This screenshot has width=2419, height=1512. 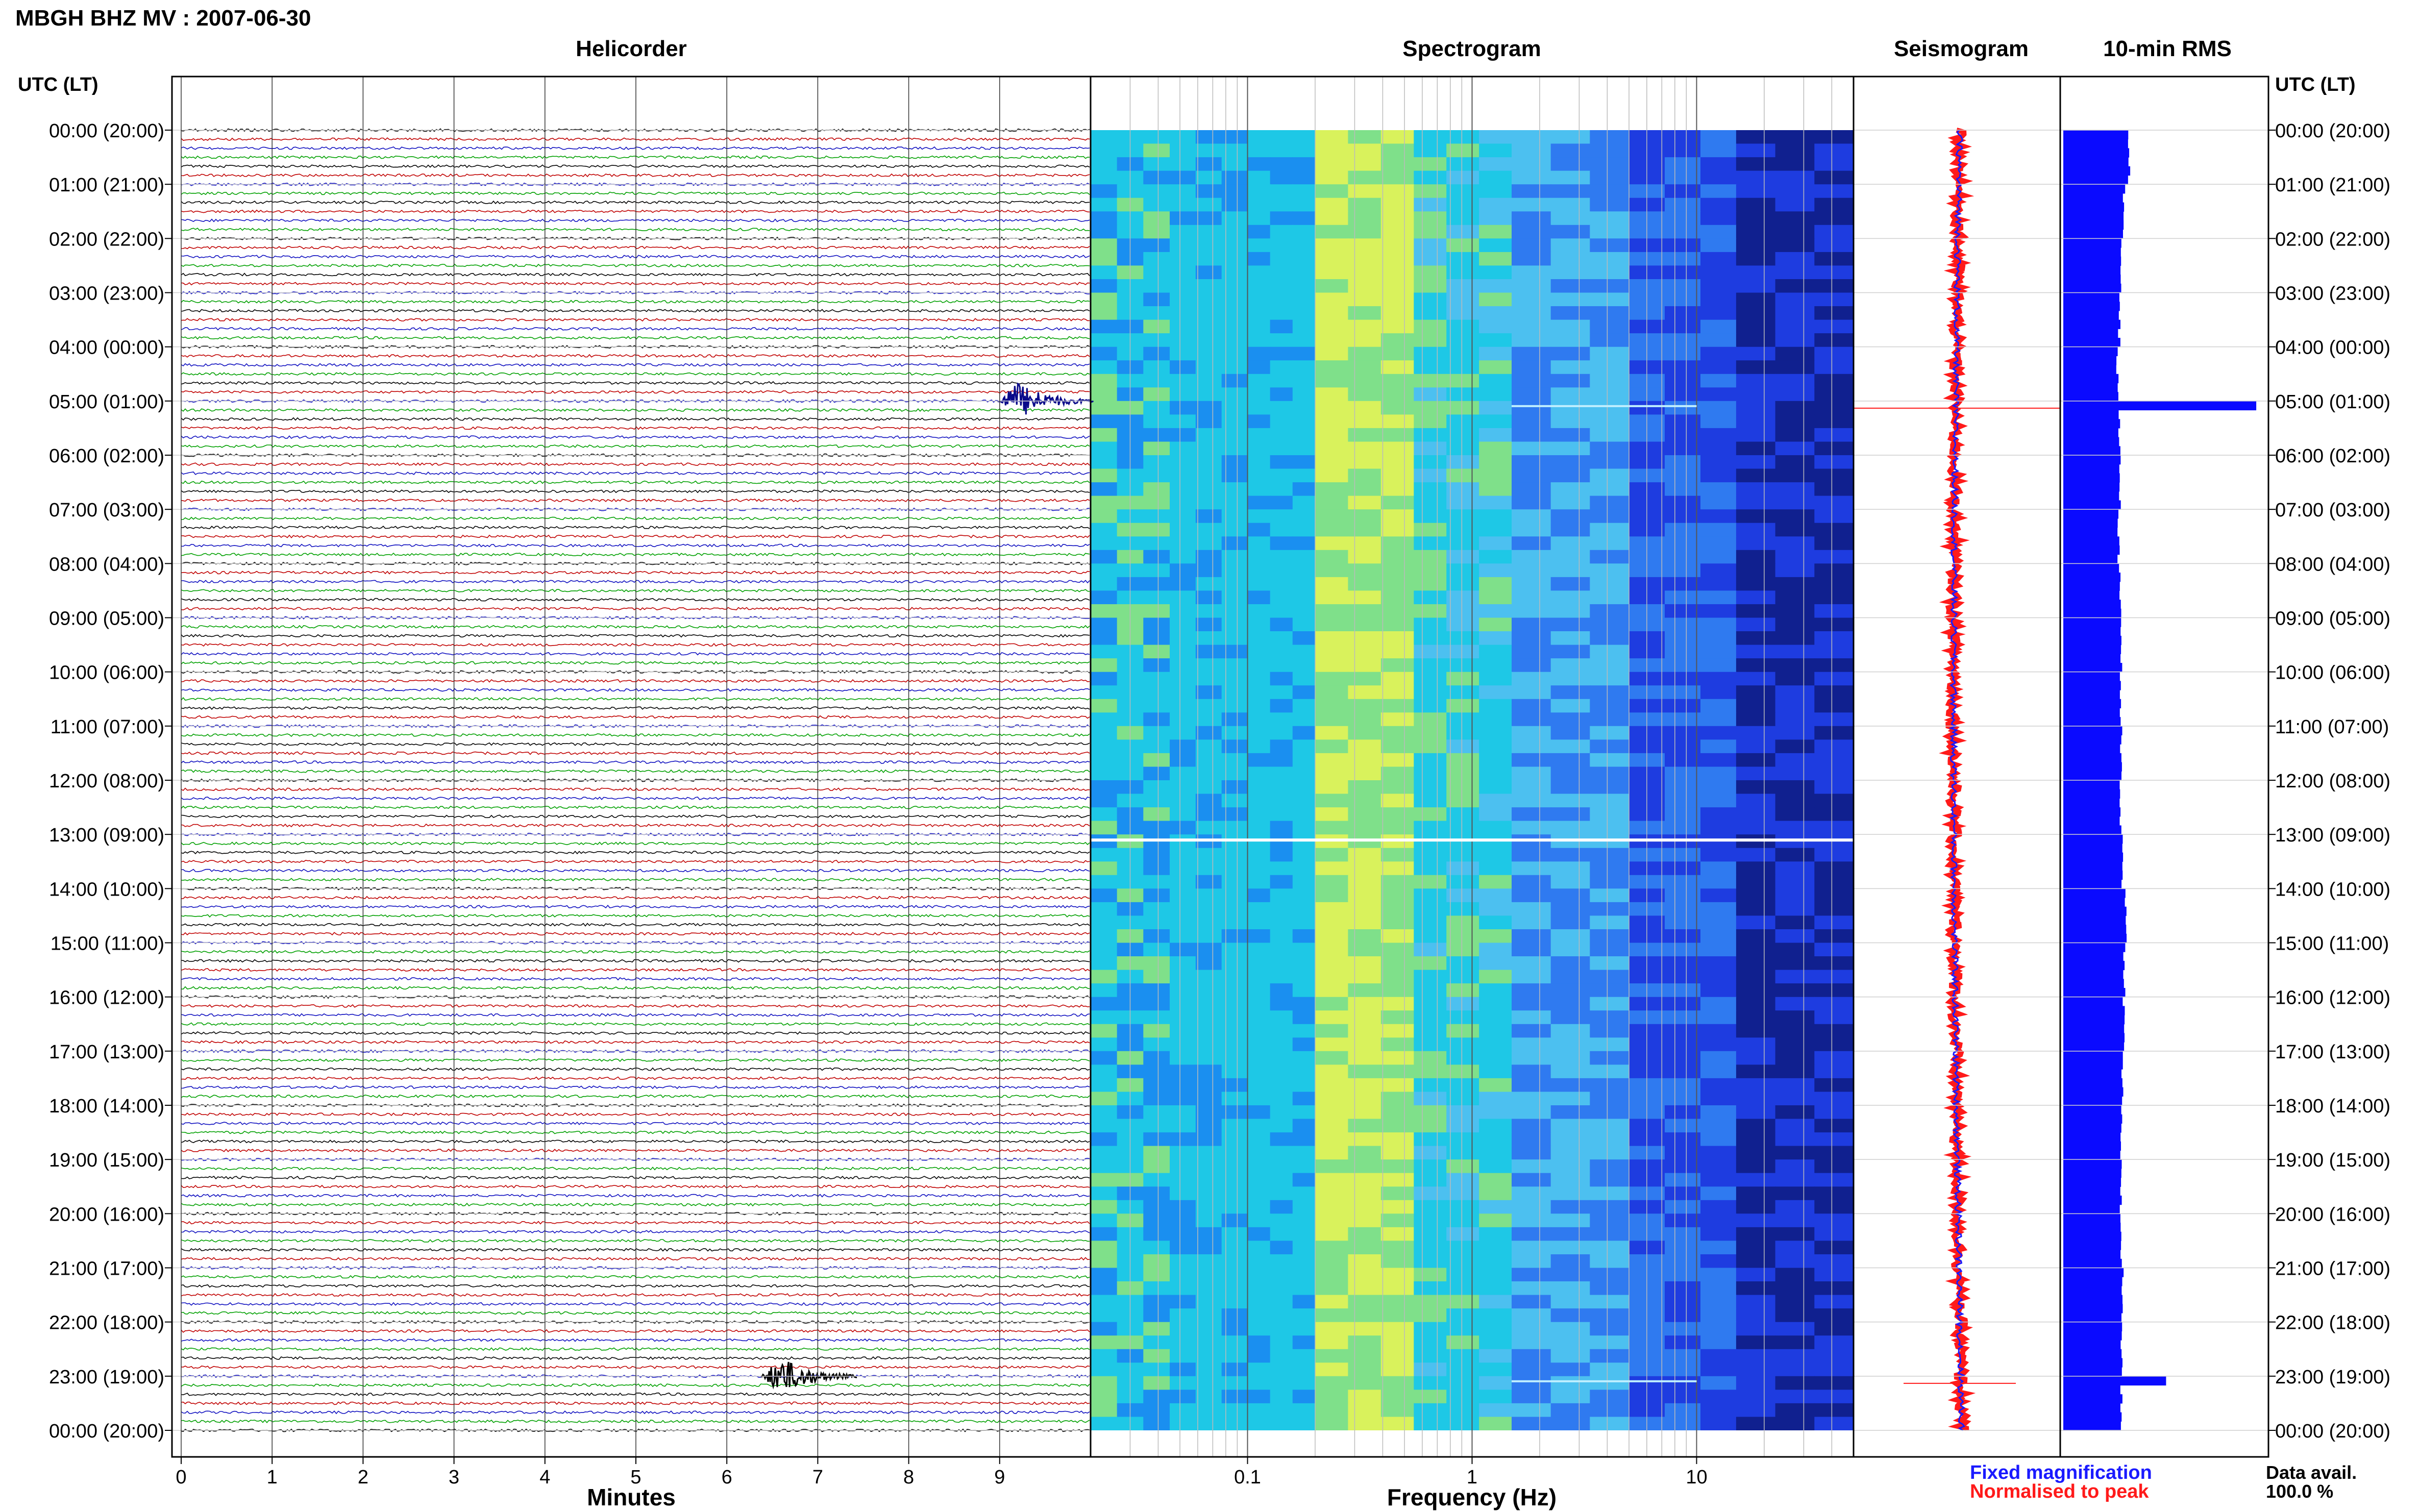 I want to click on time-label-left: 08:00 (04:00), so click(x=106, y=564).